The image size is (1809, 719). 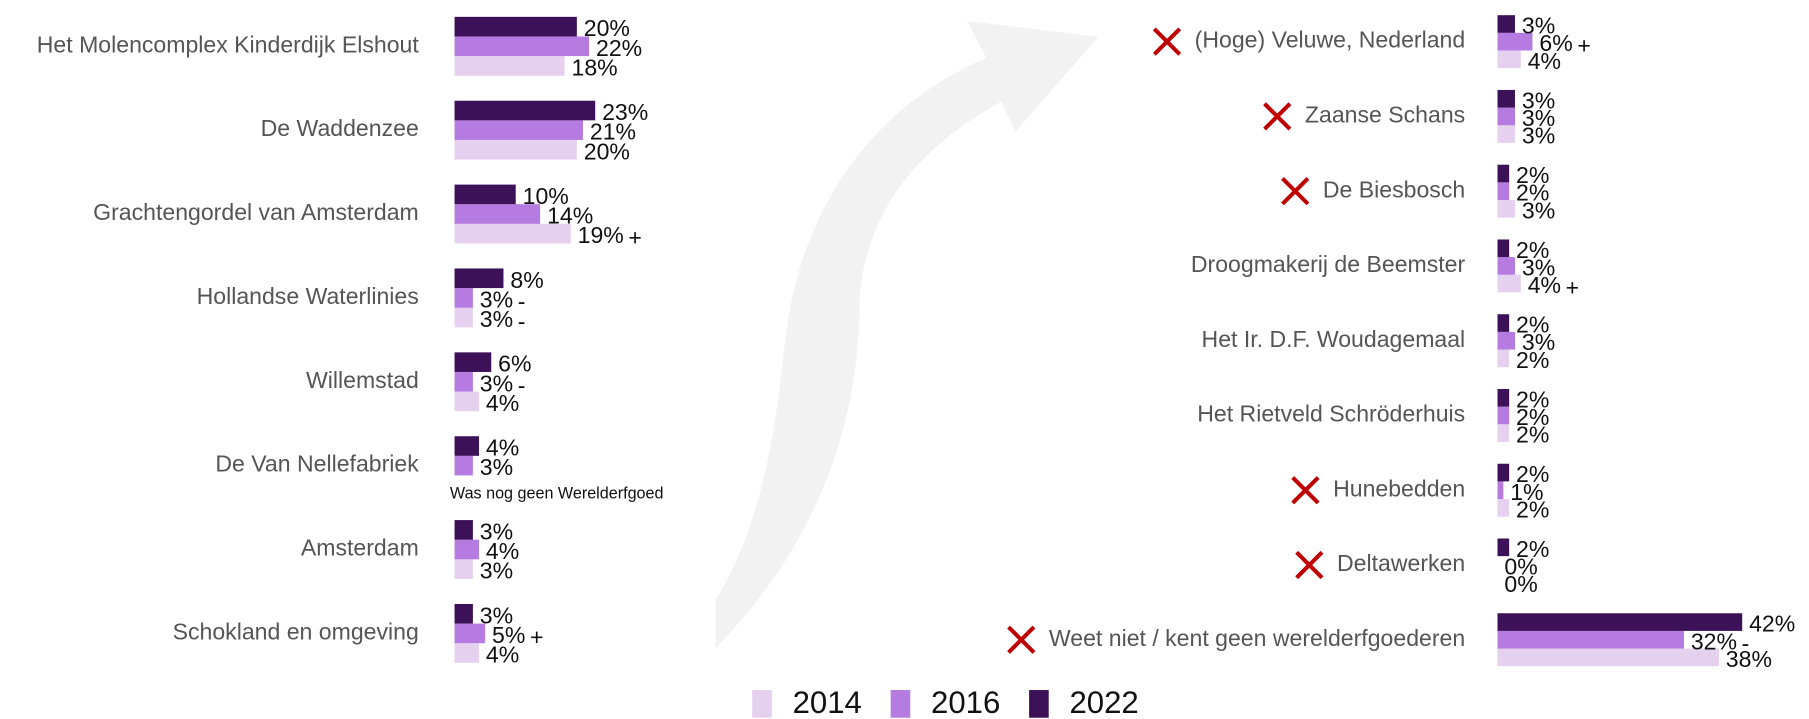 I want to click on value-label: 10%, so click(x=546, y=196).